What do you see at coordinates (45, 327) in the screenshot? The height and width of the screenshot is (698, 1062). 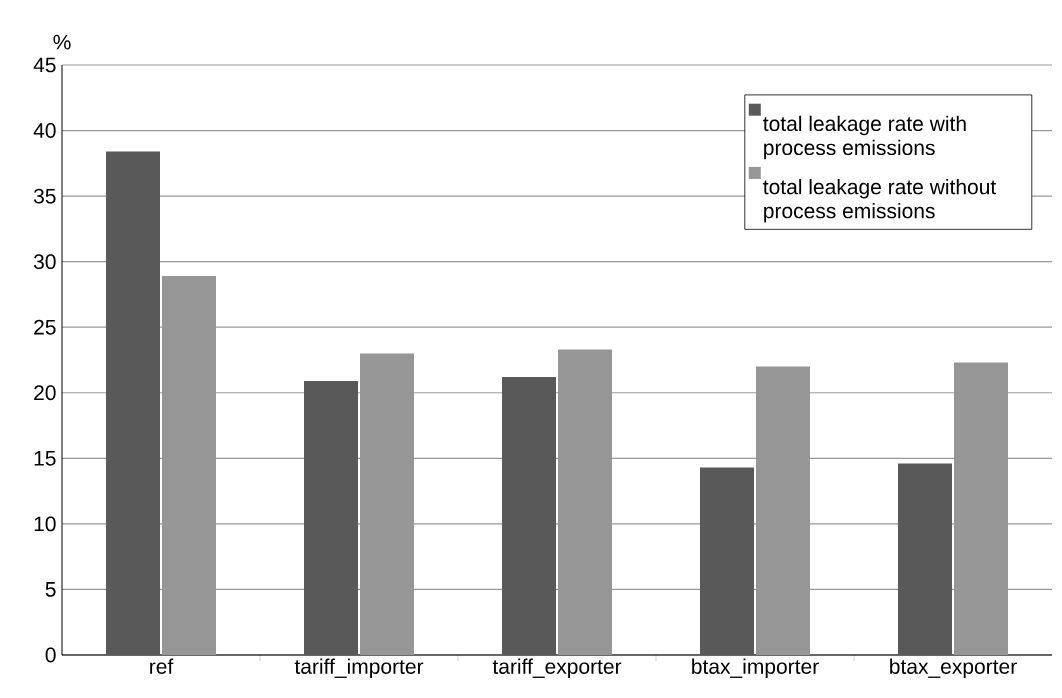 I see `y-tick-label: 25` at bounding box center [45, 327].